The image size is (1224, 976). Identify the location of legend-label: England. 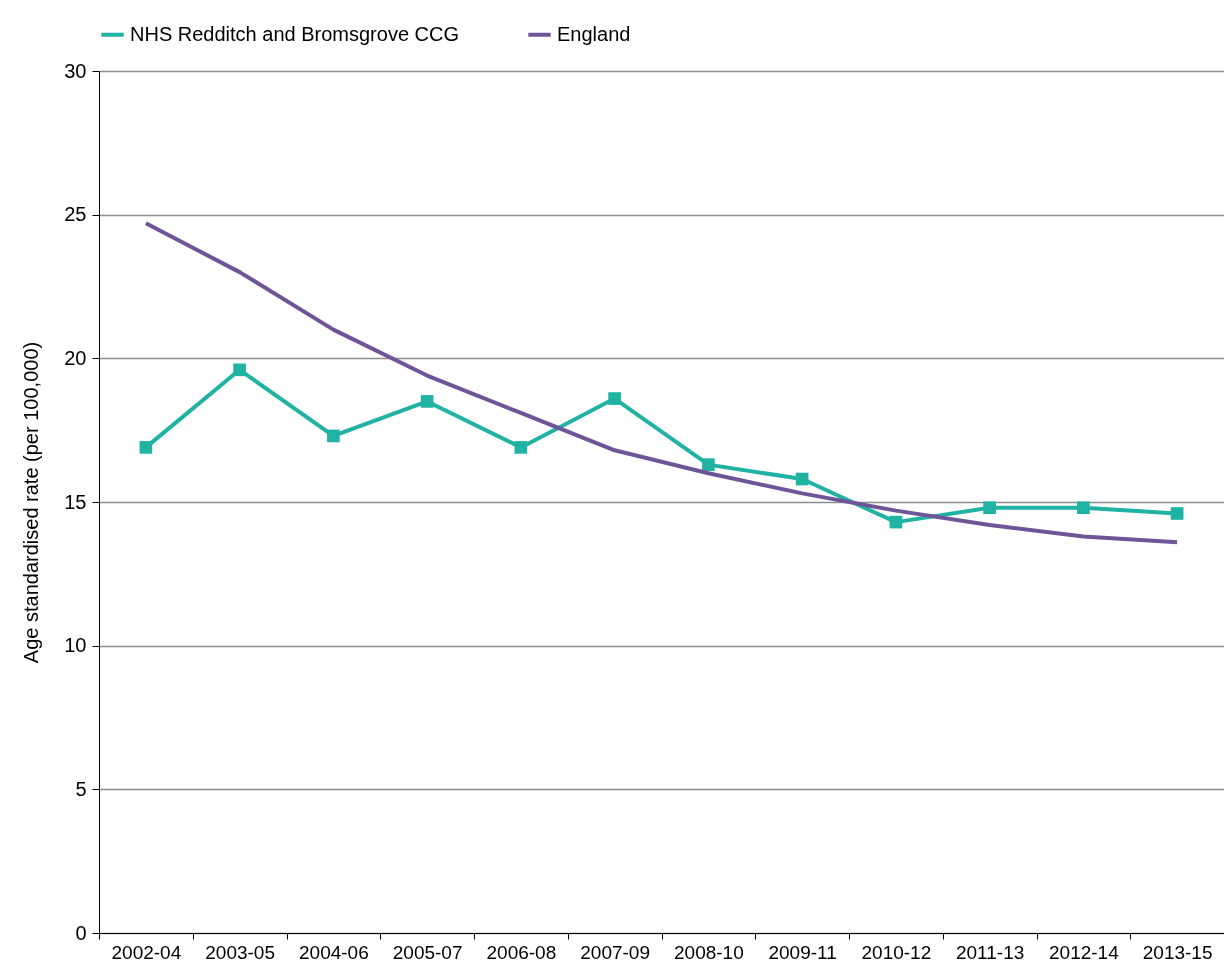
(594, 33).